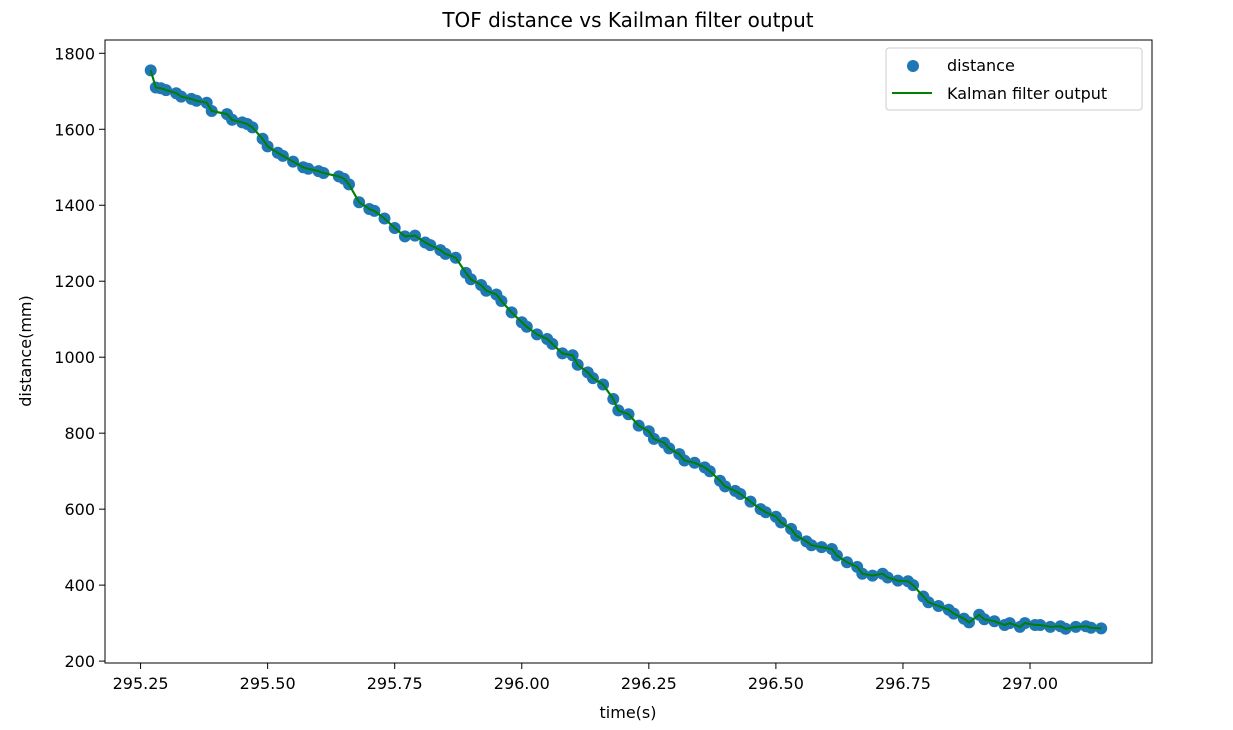 The height and width of the screenshot is (730, 1233). Describe the element at coordinates (913, 66) in the screenshot. I see `legend-marker-distance` at that location.